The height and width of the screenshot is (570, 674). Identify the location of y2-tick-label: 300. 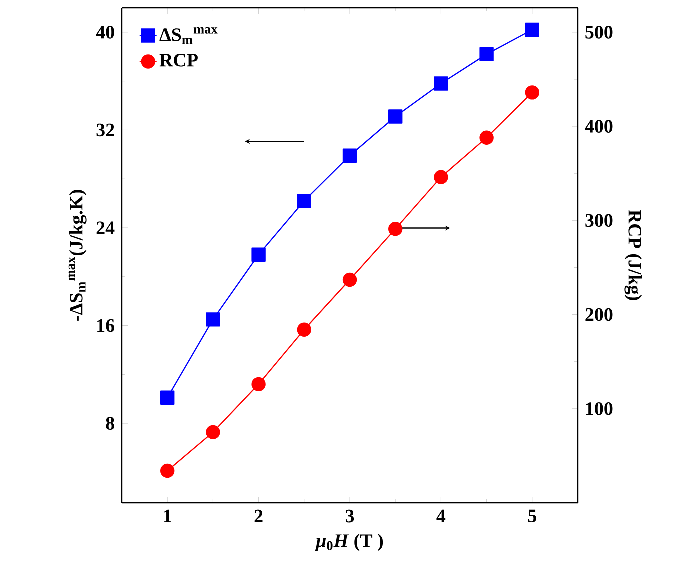
(599, 221).